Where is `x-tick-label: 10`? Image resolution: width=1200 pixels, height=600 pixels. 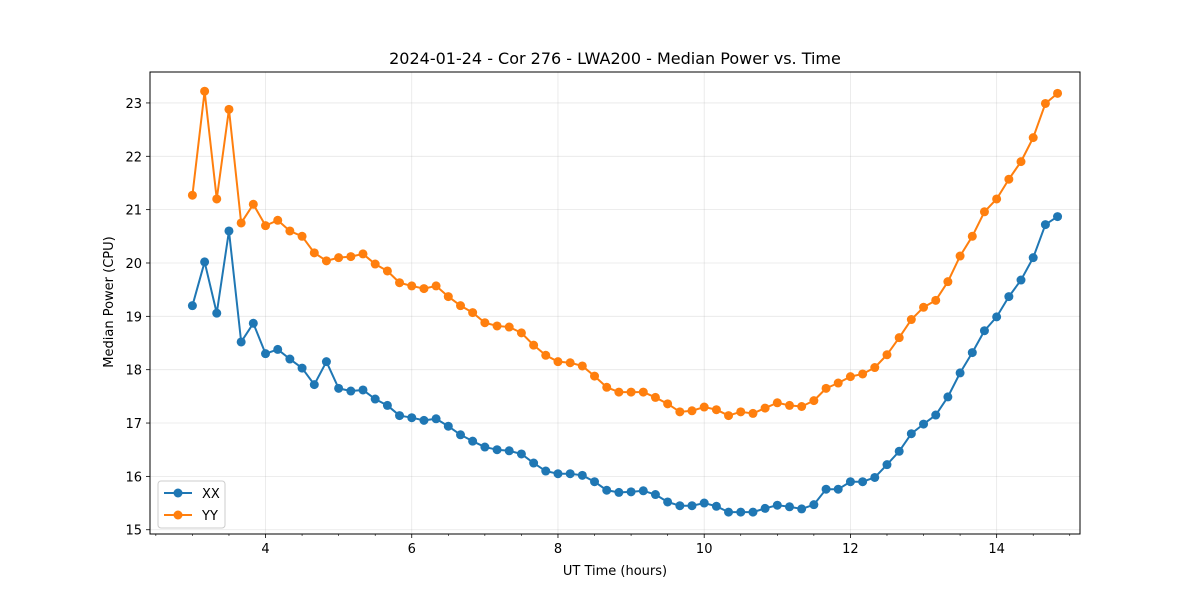
x-tick-label: 10 is located at coordinates (704, 549).